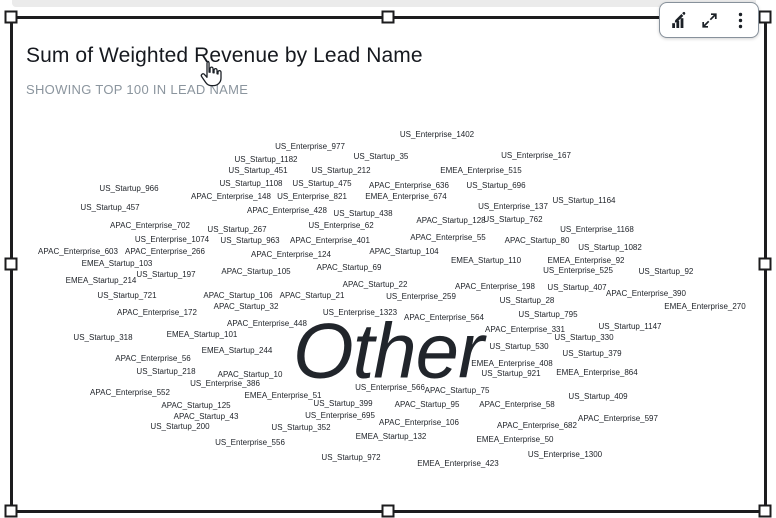  I want to click on word-label: APAC_Startup_21, so click(312, 295).